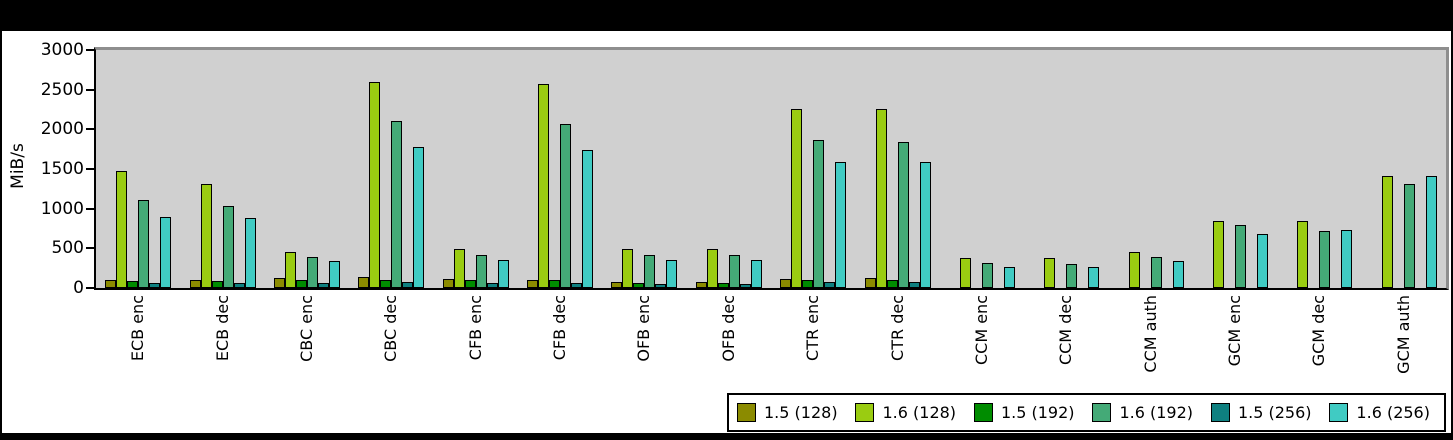 Image resolution: width=1453 pixels, height=440 pixels. I want to click on bar-group-ecb-dec, so click(222, 169).